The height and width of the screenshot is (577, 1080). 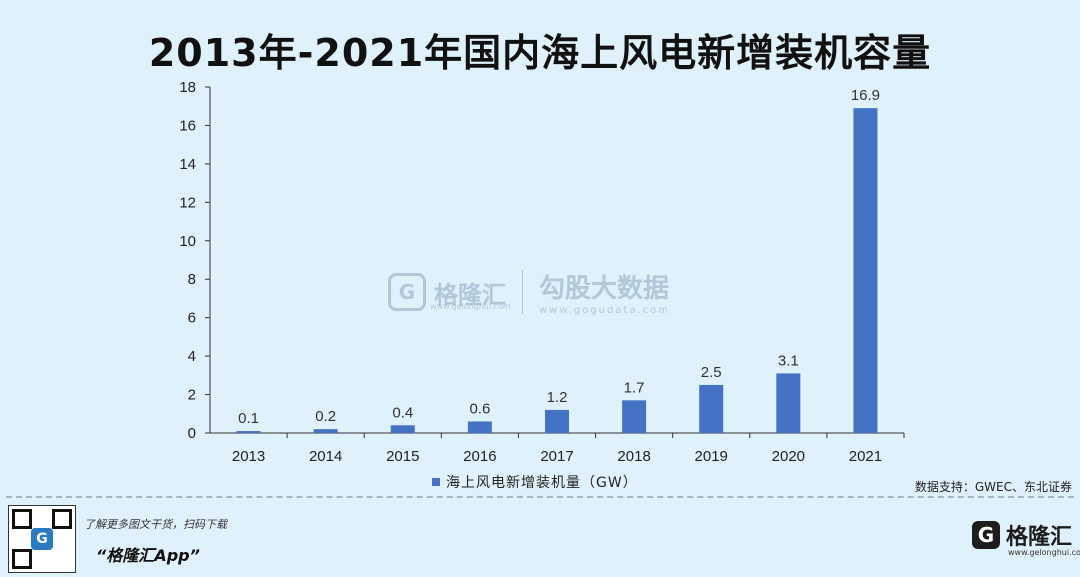 I want to click on chart-title: 2013年-2021年国内海上风电新增装机容量, so click(x=540, y=53).